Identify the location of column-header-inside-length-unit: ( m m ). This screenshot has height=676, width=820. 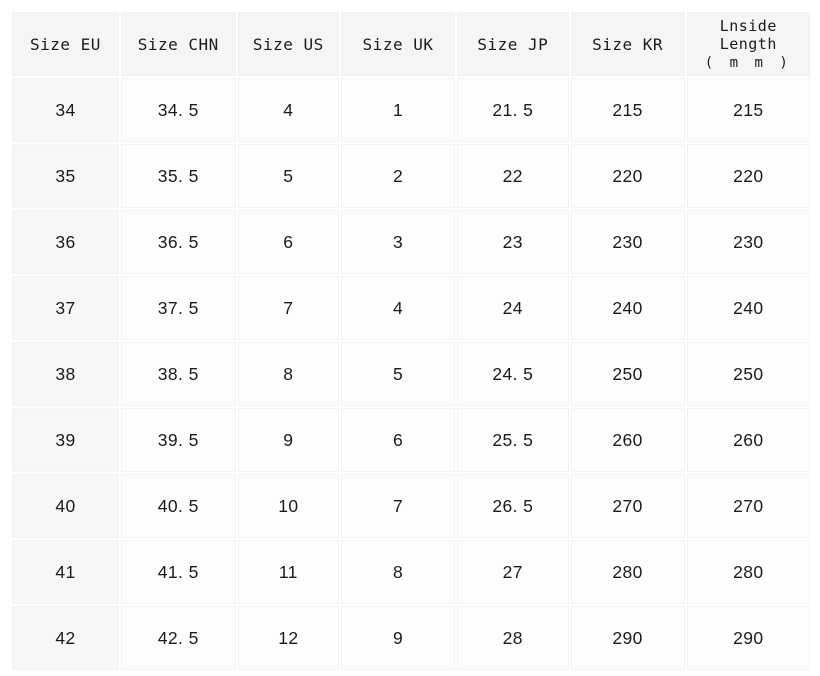
(748, 63).